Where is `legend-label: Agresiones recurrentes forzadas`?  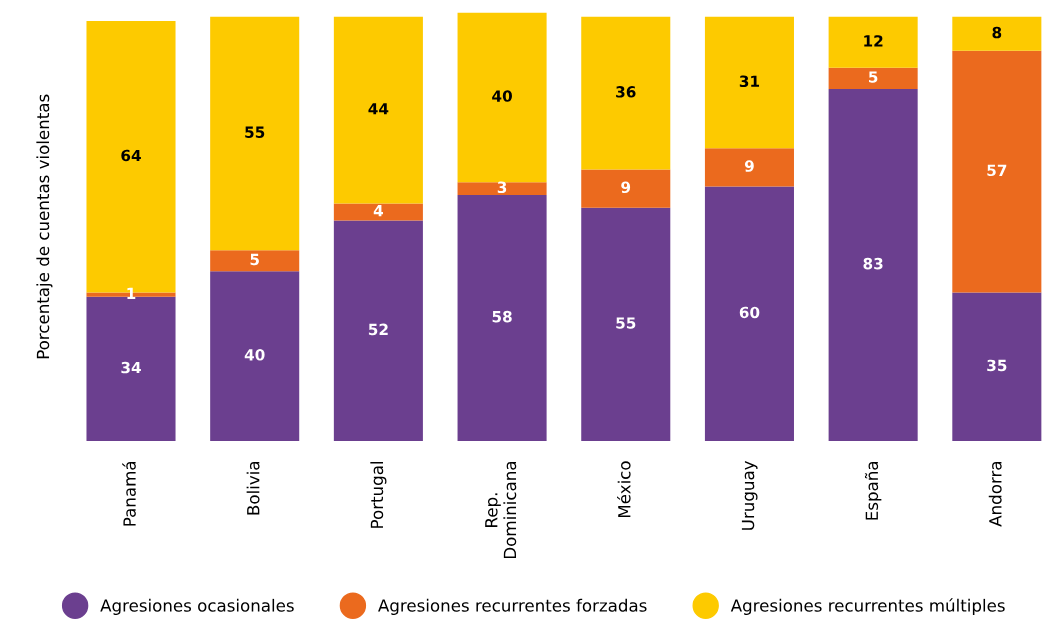 legend-label: Agresiones recurrentes forzadas is located at coordinates (512, 606).